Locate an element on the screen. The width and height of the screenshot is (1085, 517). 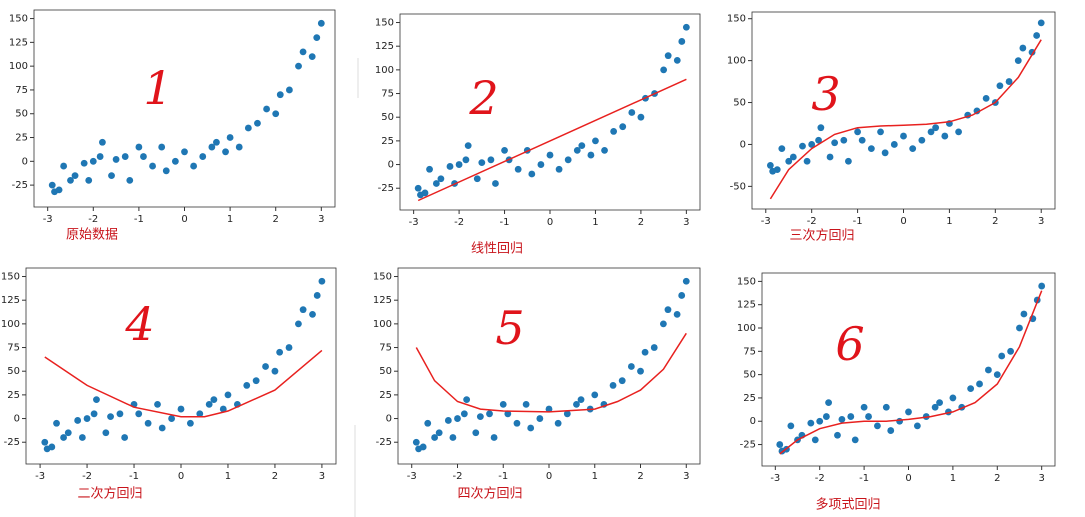
panel: -3 -2 -1 0 1 2 3 -25 0 25 50 75 100 125 150 线性回归 2 is located at coordinates (538, 135).